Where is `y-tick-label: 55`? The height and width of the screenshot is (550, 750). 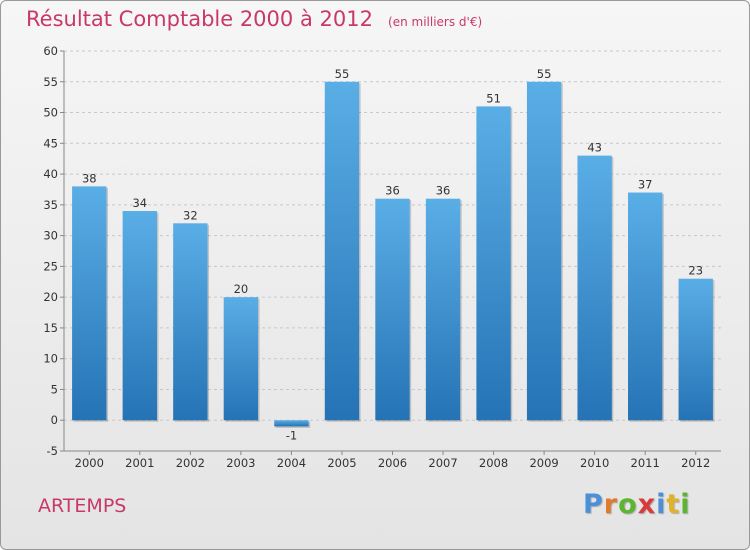
y-tick-label: 55 is located at coordinates (50, 82).